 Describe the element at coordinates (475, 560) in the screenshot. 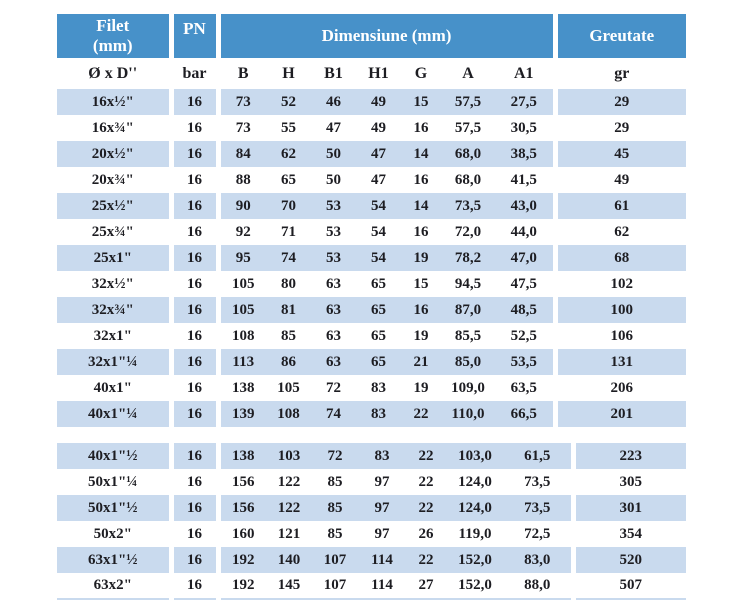

I see `dim-cell: 152,0` at that location.